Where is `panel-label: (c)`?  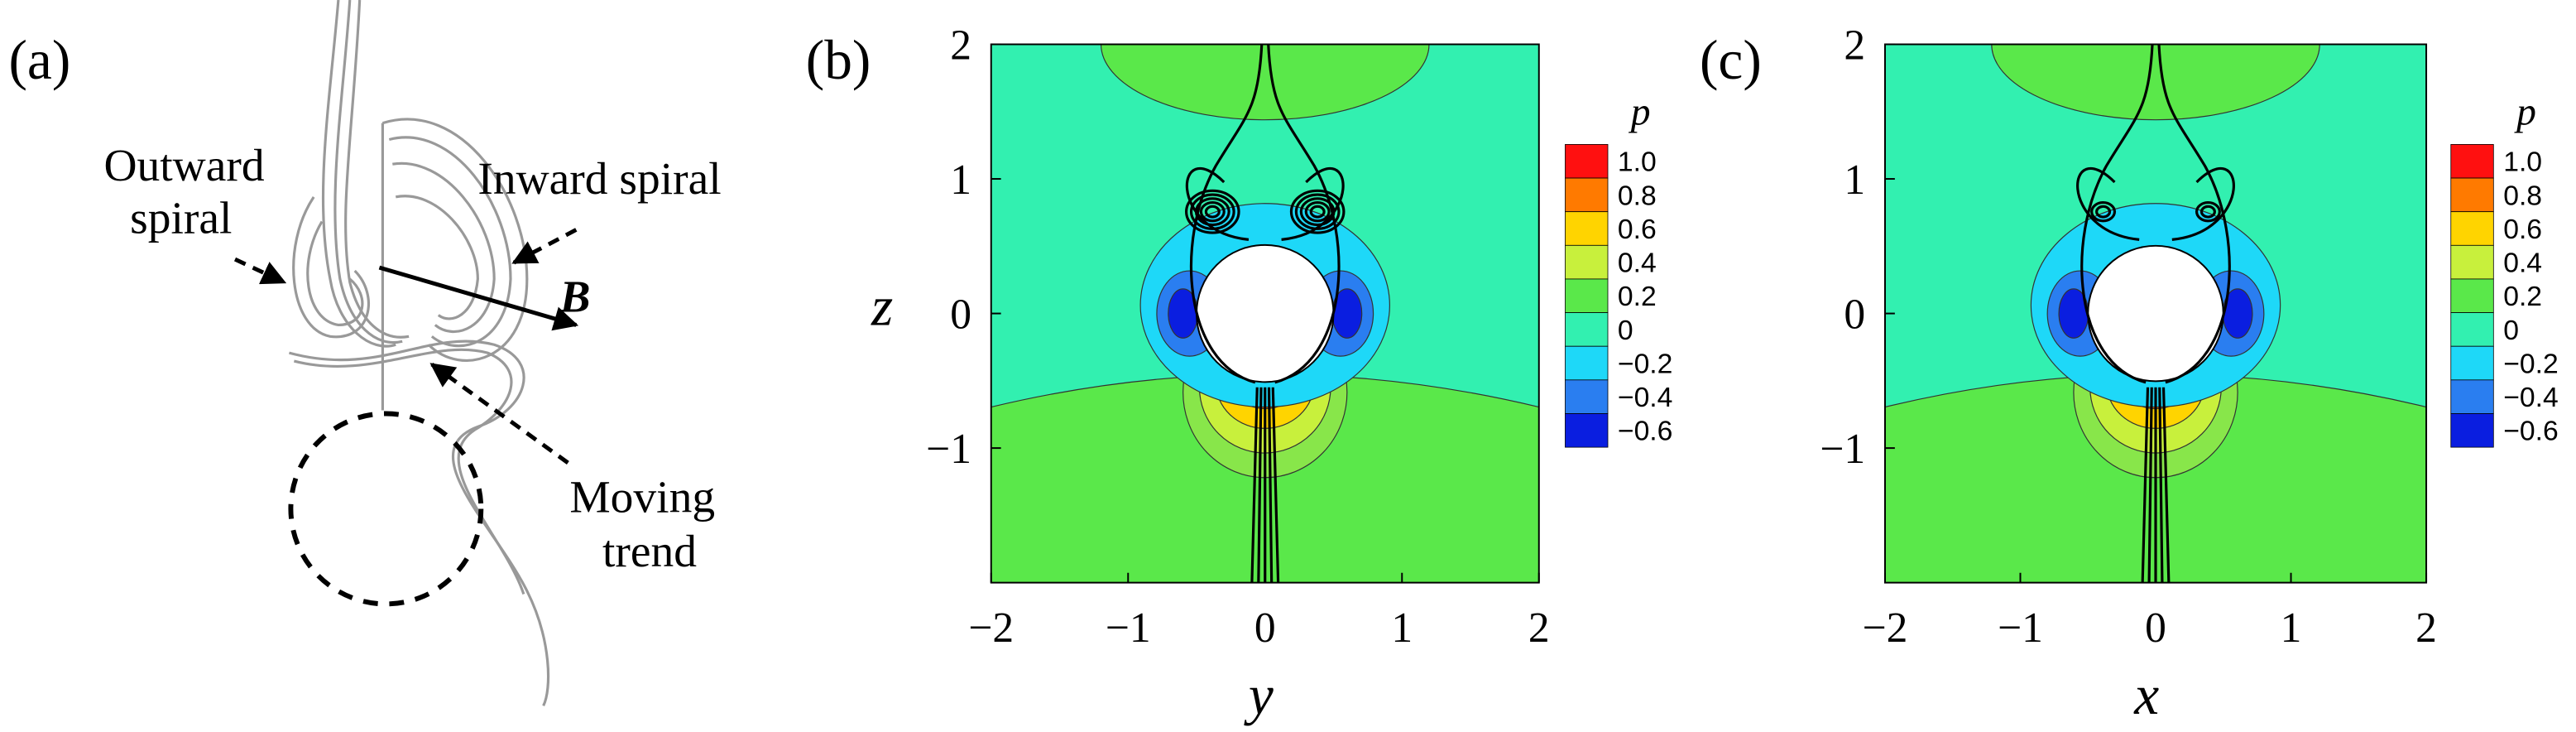
panel-label: (c) is located at coordinates (1731, 60).